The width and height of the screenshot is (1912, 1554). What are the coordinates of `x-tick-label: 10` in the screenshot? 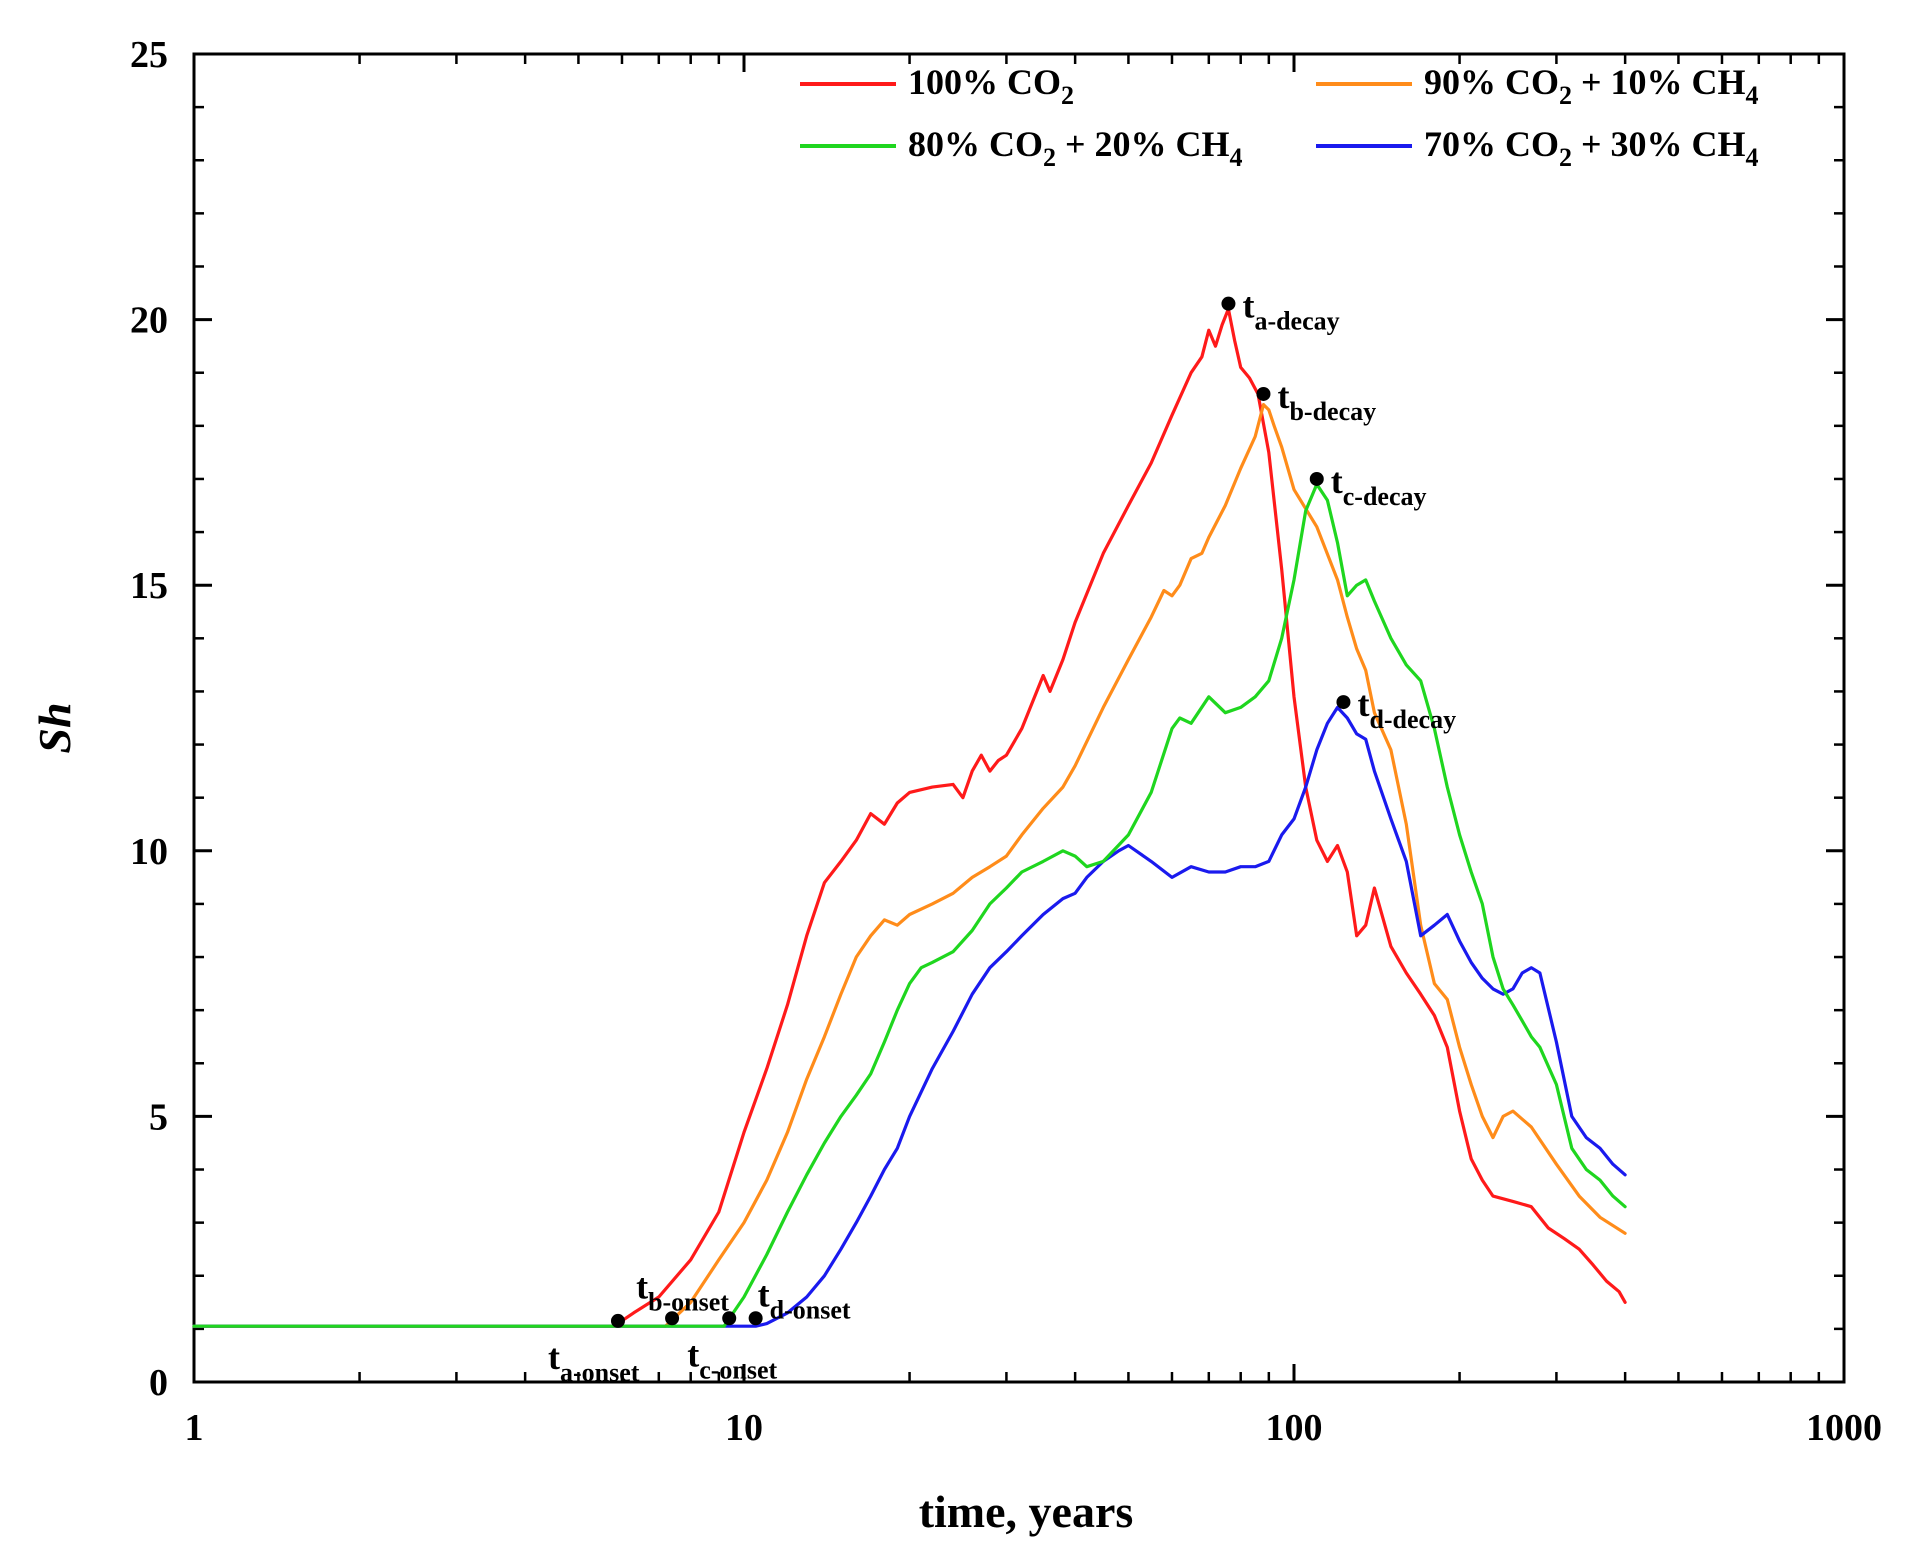 It's located at (744, 1428).